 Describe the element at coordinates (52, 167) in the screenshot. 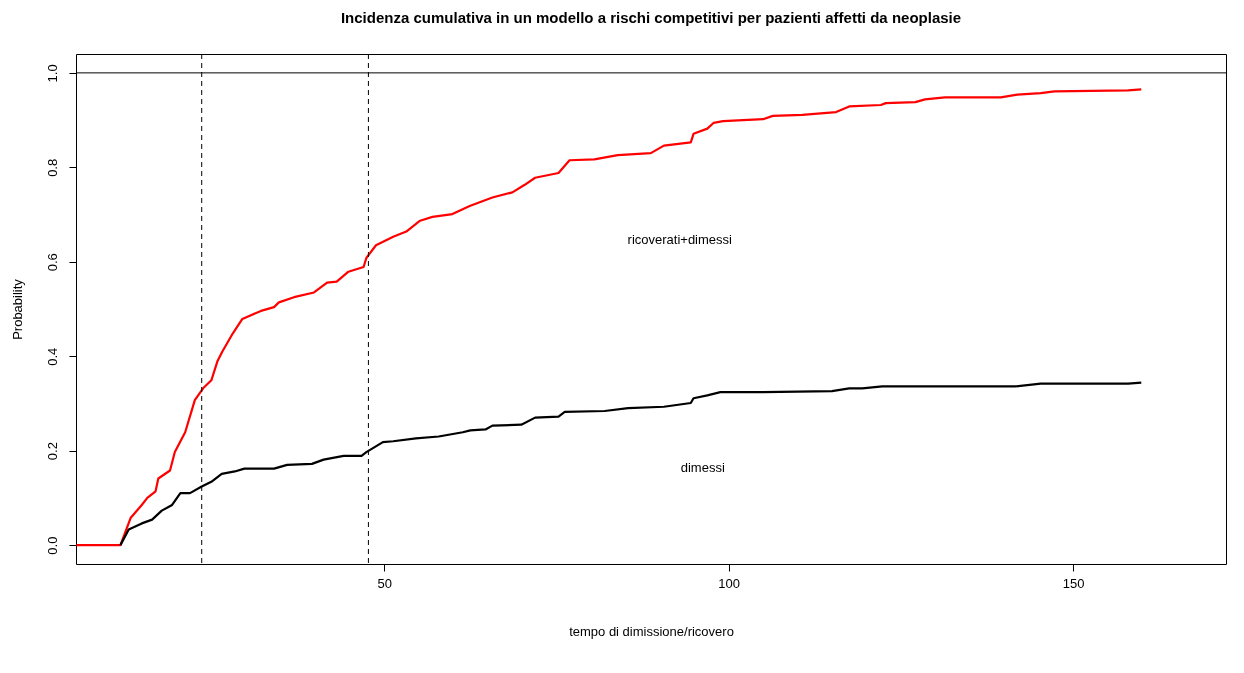

I see `y-tick-label: 0.8` at that location.